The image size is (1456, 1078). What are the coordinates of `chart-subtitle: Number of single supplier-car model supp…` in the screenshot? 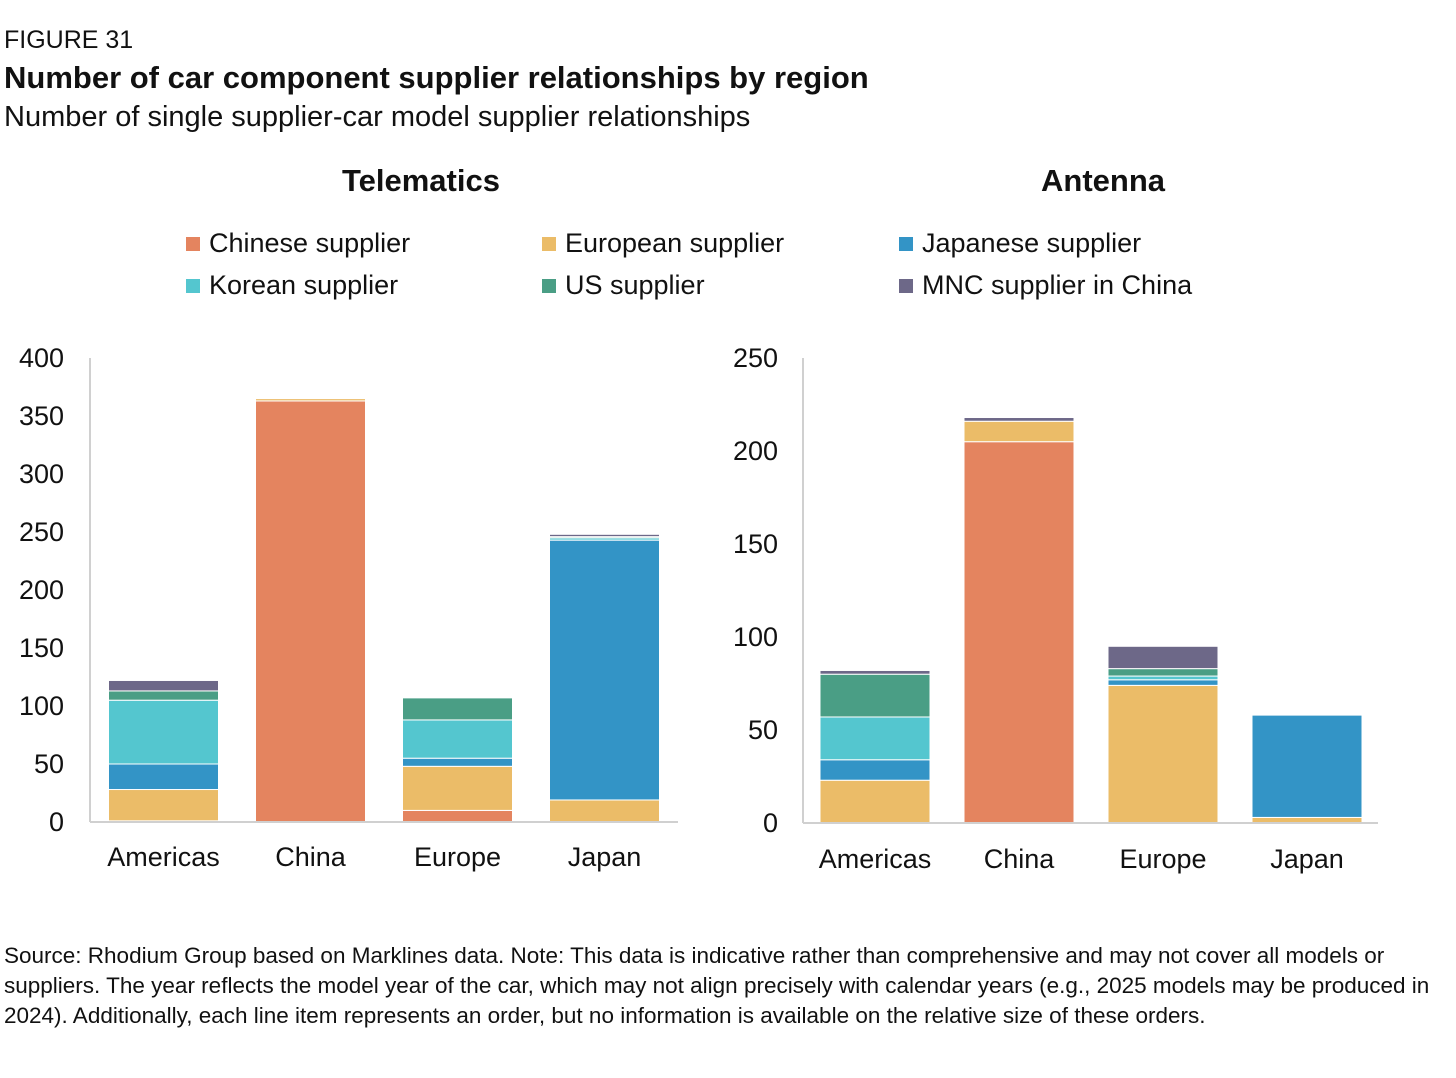 It's located at (377, 117).